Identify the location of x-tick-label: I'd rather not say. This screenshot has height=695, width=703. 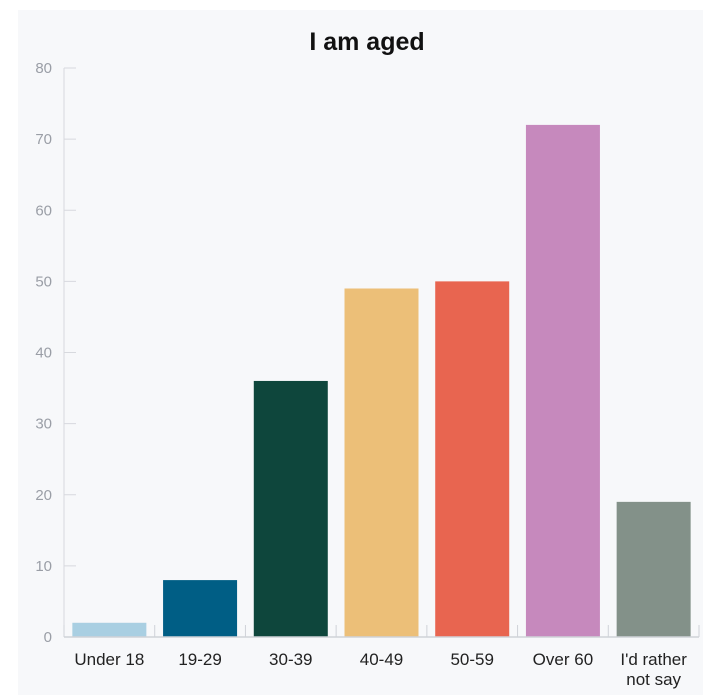
(653, 669).